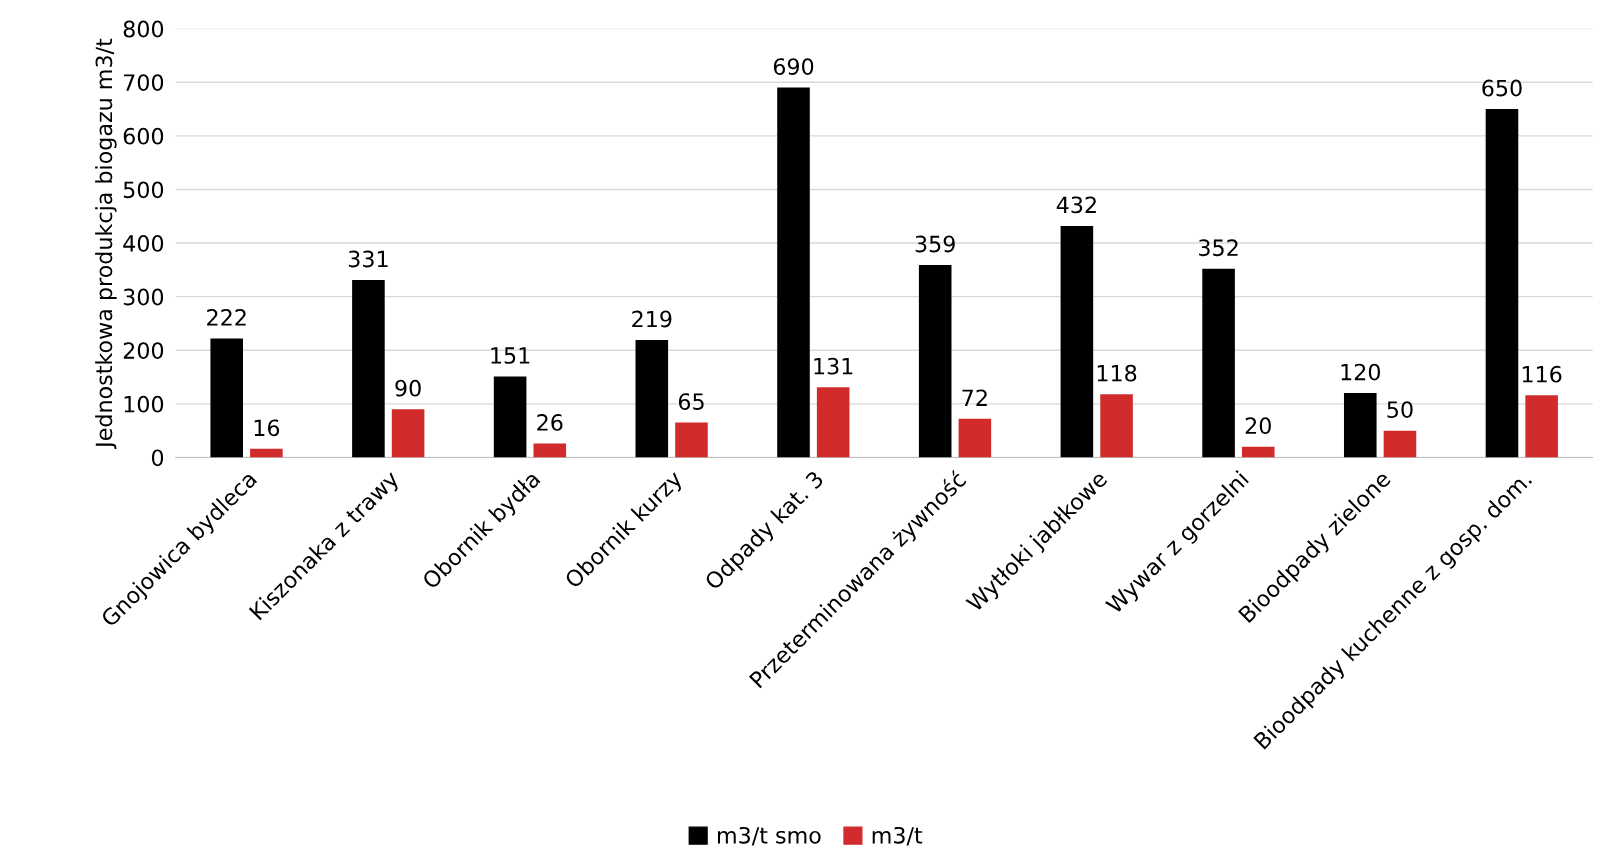  I want to click on legend-label: m3/t, so click(897, 836).